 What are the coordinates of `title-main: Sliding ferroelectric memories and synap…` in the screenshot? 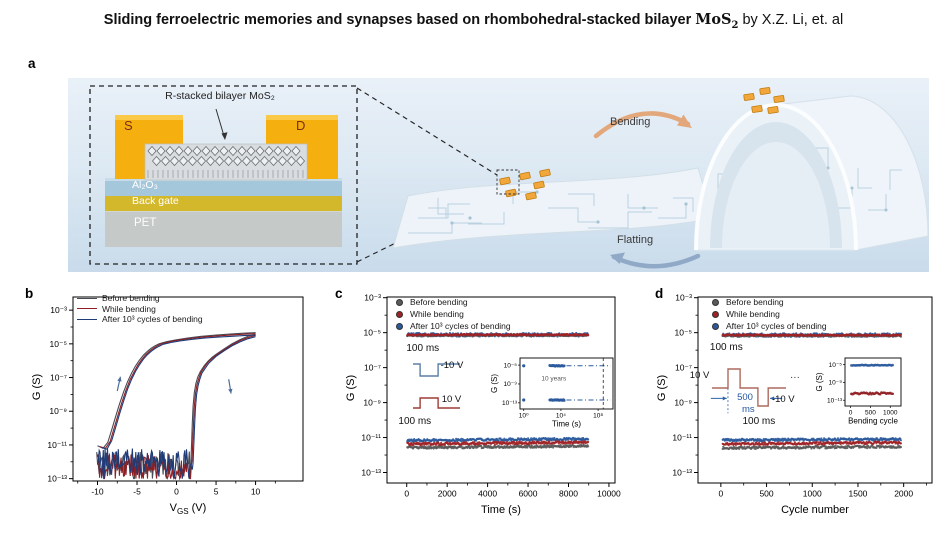 It's located at (399, 20).